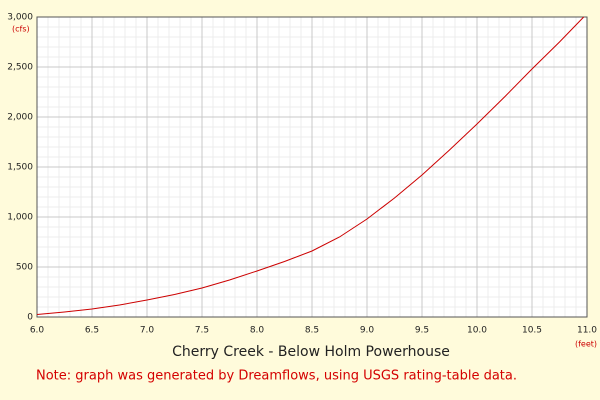  I want to click on x-tick-label: 11.0, so click(587, 331).